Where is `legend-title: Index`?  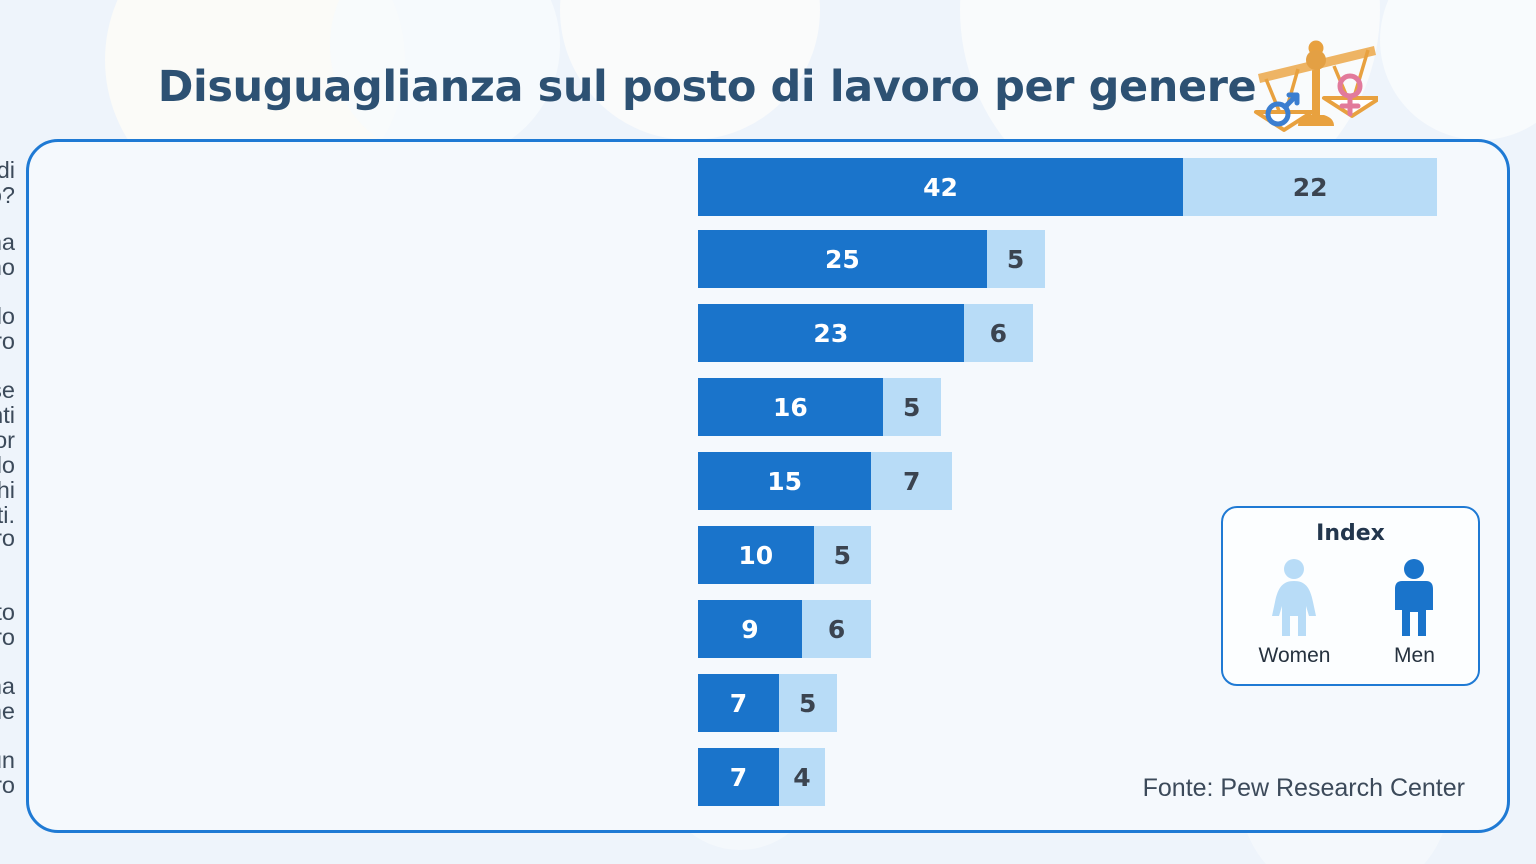 legend-title: Index is located at coordinates (1350, 533).